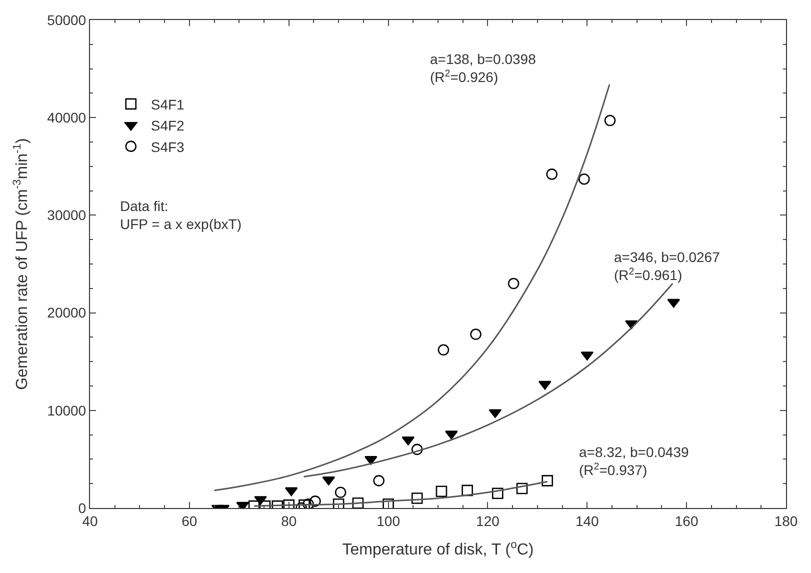 This screenshot has height=573, width=811. What do you see at coordinates (438, 548) in the screenshot?
I see `x-axis-title: Temperature of disk, T ($^{o}$C)` at bounding box center [438, 548].